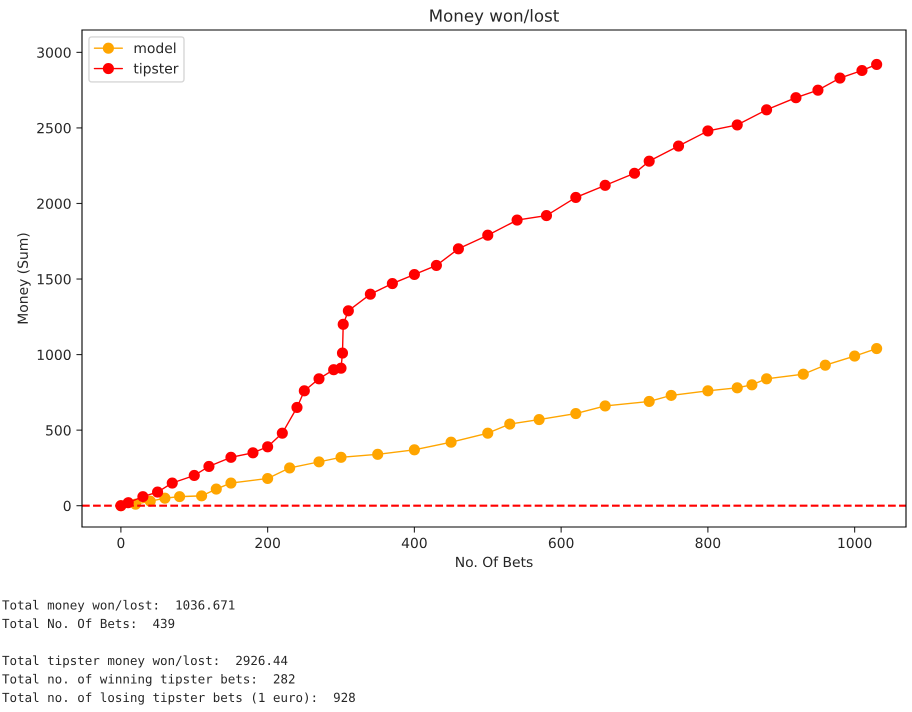 Image resolution: width=912 pixels, height=712 pixels. Describe the element at coordinates (120, 543) in the screenshot. I see `x-tick-label: 0` at that location.